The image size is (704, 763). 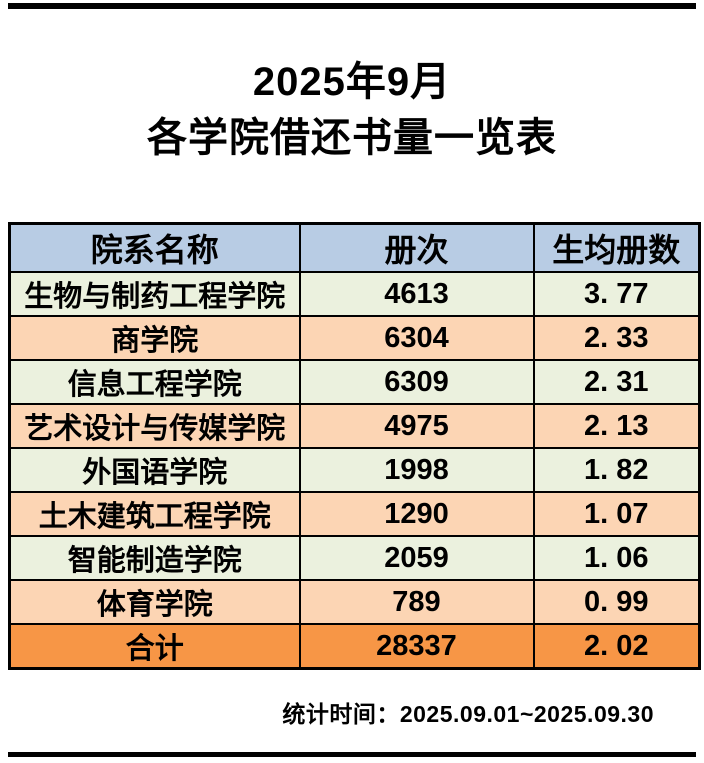 What do you see at coordinates (616, 514) in the screenshot?
I see `avg-cell: 1. 07` at bounding box center [616, 514].